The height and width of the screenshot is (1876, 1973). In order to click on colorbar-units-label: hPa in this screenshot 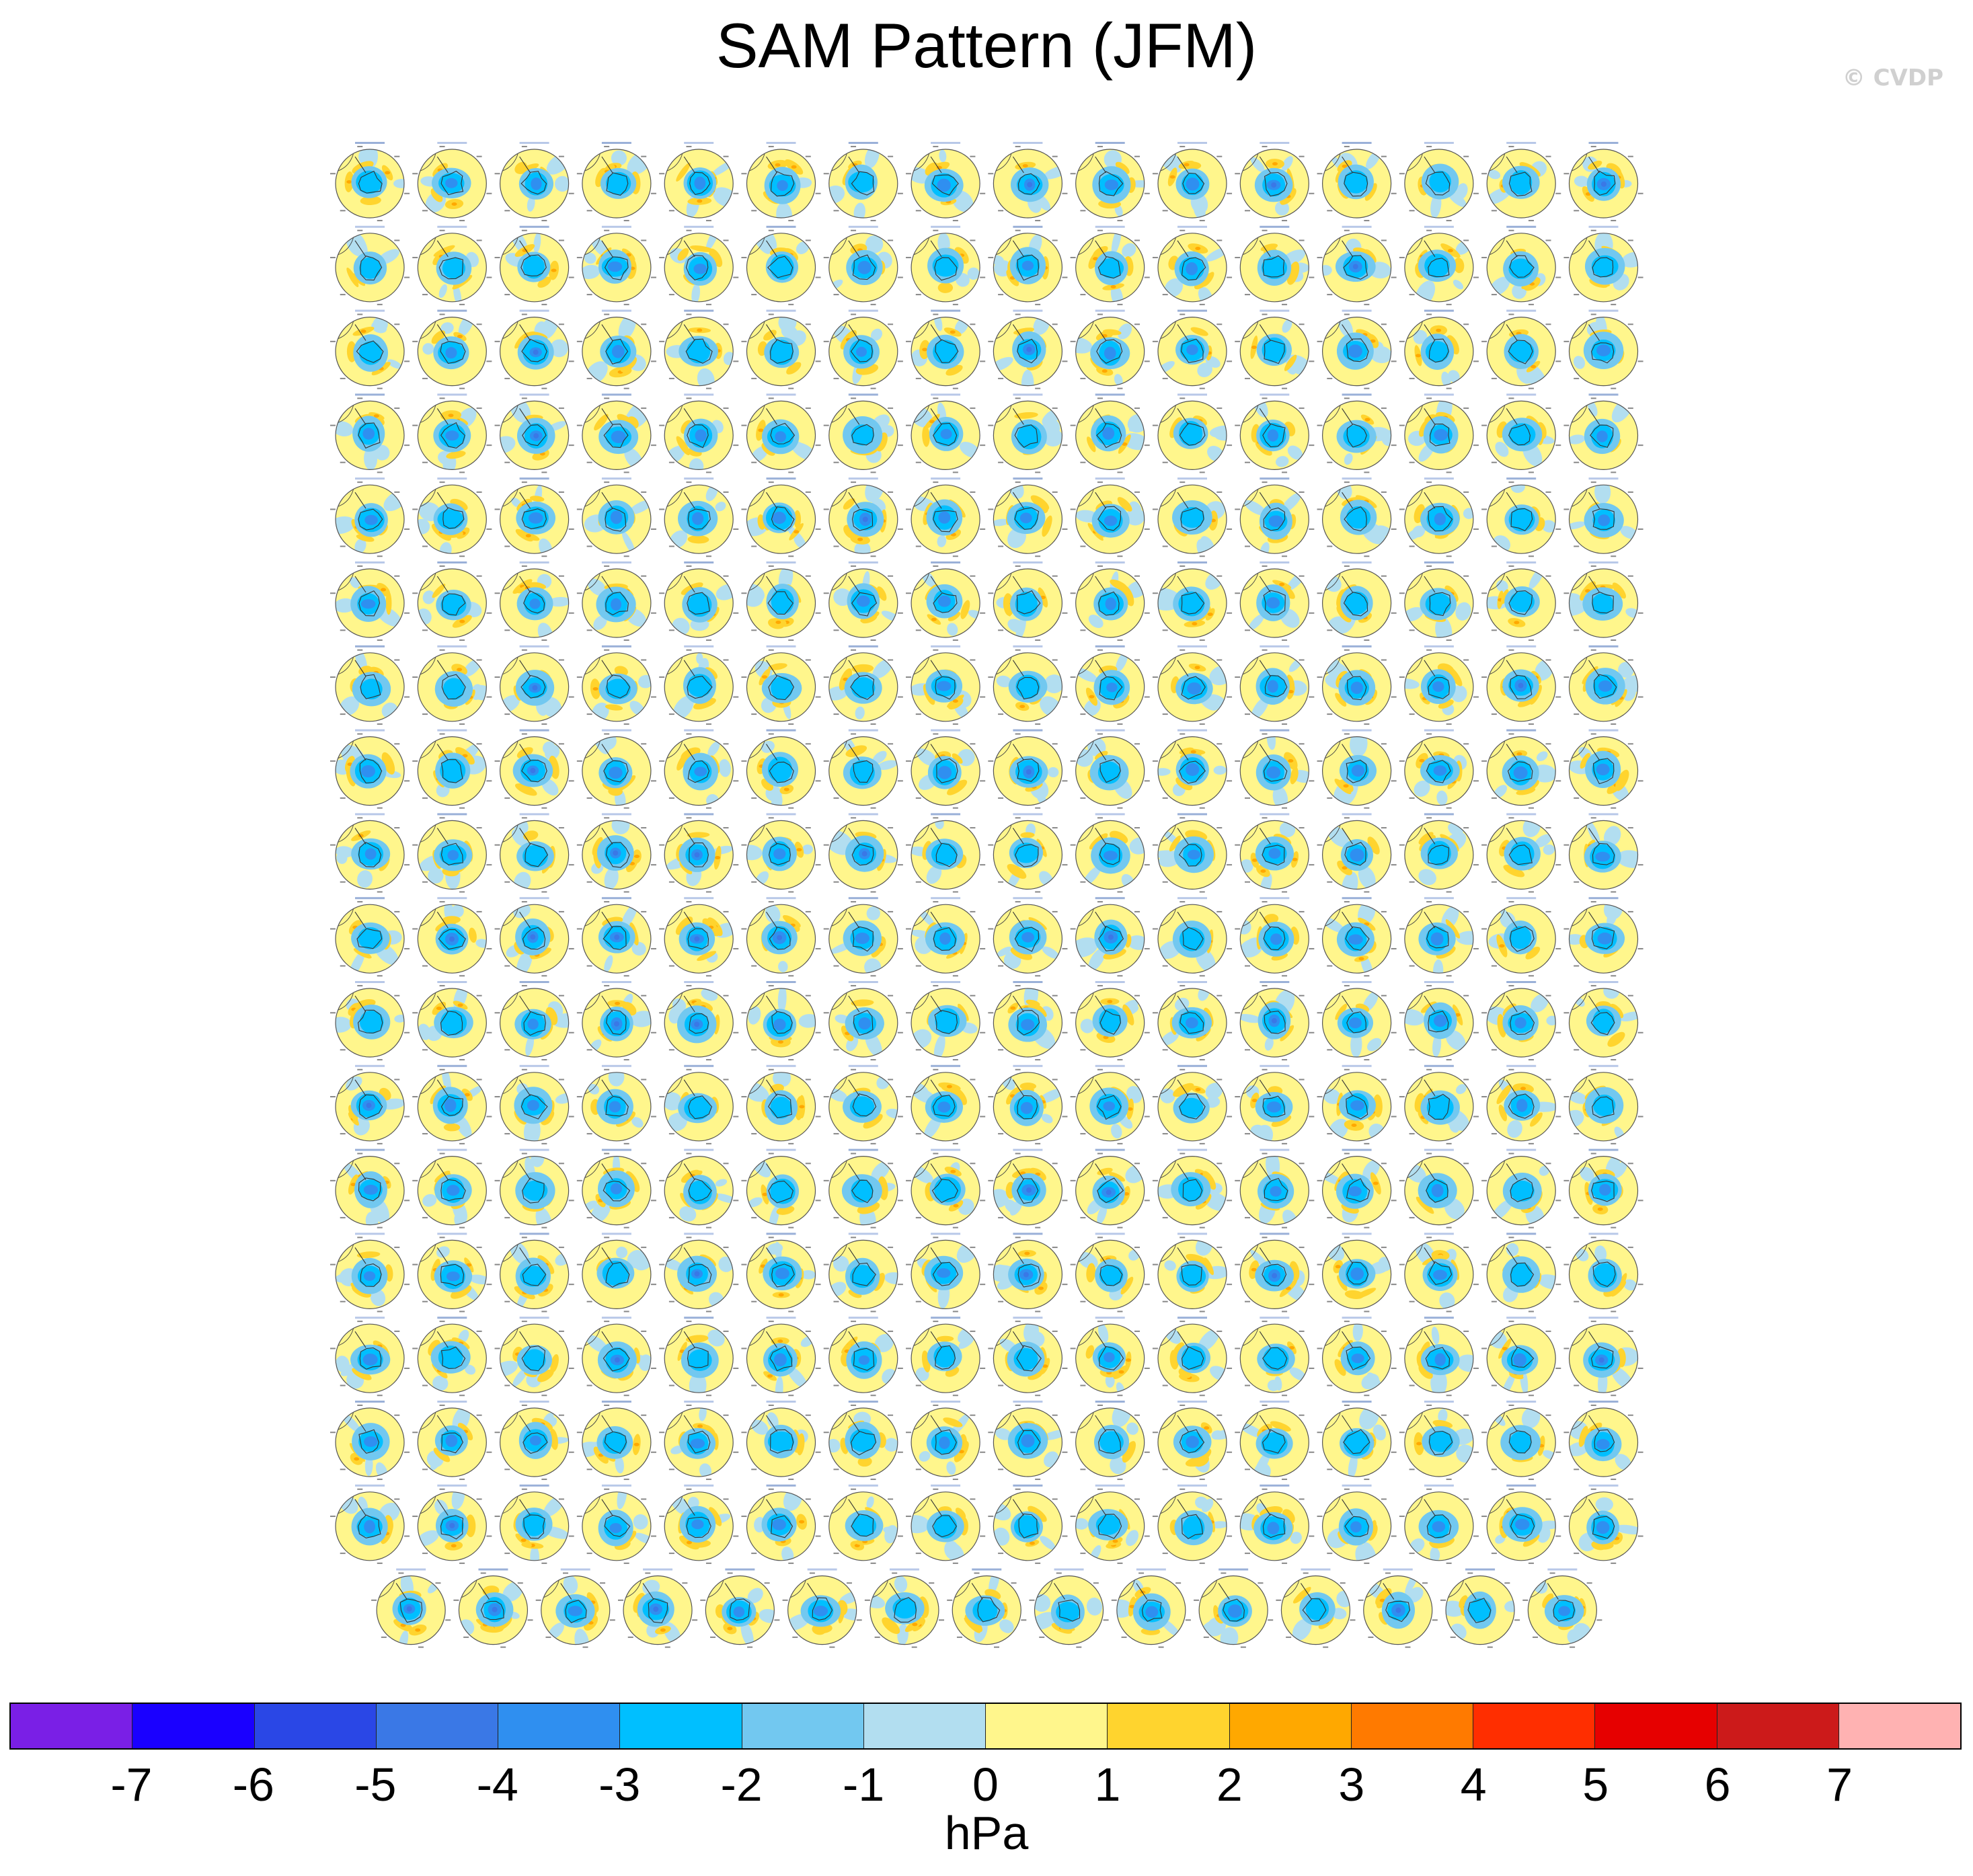, I will do `click(986, 1833)`.